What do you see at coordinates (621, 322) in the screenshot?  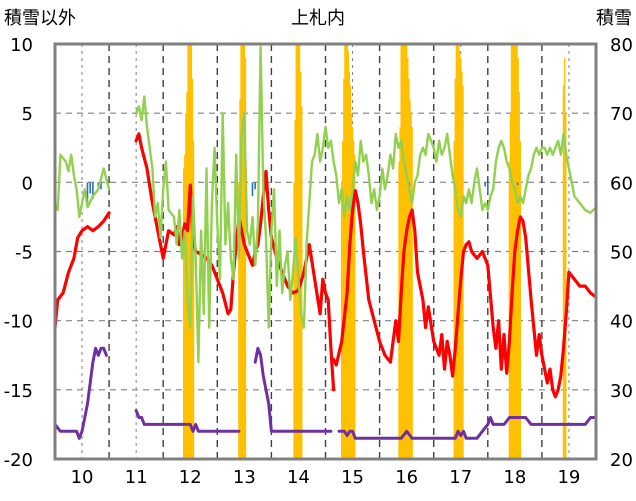 I see `y-right-tick-label: 40` at bounding box center [621, 322].